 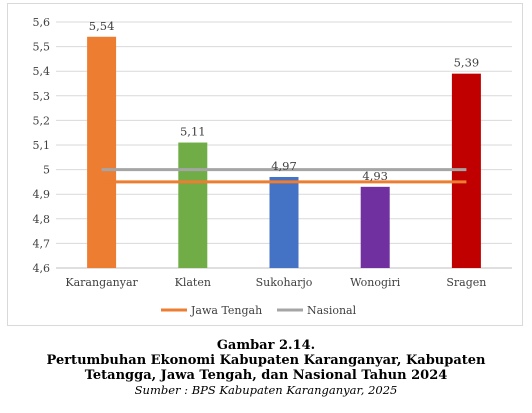 I want to click on y-axis-ticks: 4,6 4,7 4,8 4,9 5 5,1 5,2 5,3 5,4 5,5 5,6, so click(x=42, y=145).